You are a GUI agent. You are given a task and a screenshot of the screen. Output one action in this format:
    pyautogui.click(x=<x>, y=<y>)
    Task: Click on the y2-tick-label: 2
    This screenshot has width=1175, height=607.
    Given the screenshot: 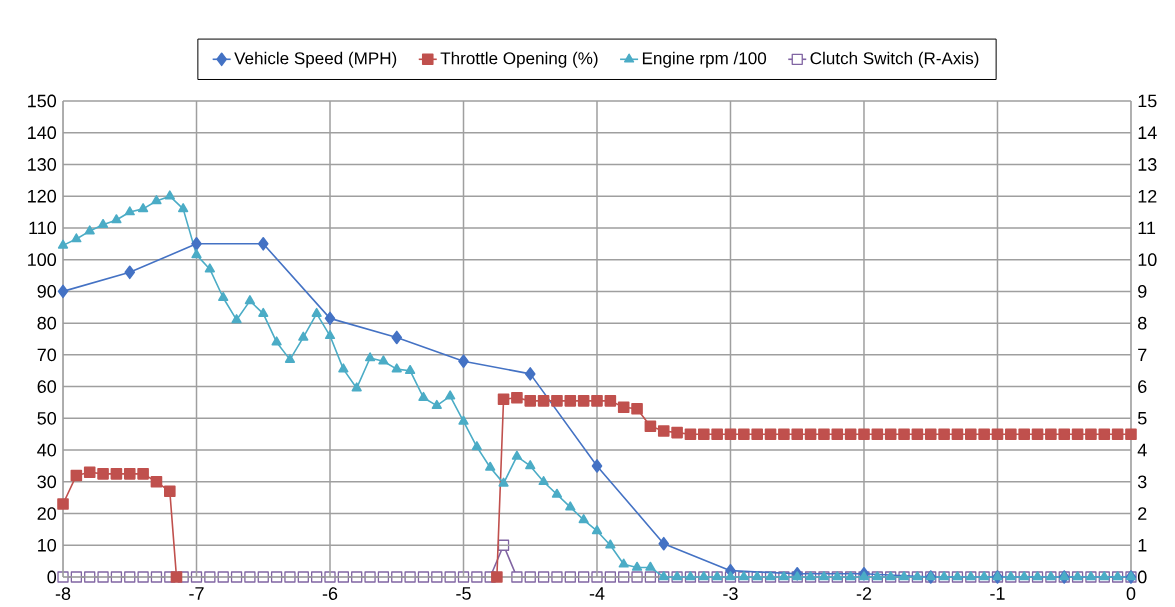 What is the action you would take?
    pyautogui.click(x=1142, y=513)
    